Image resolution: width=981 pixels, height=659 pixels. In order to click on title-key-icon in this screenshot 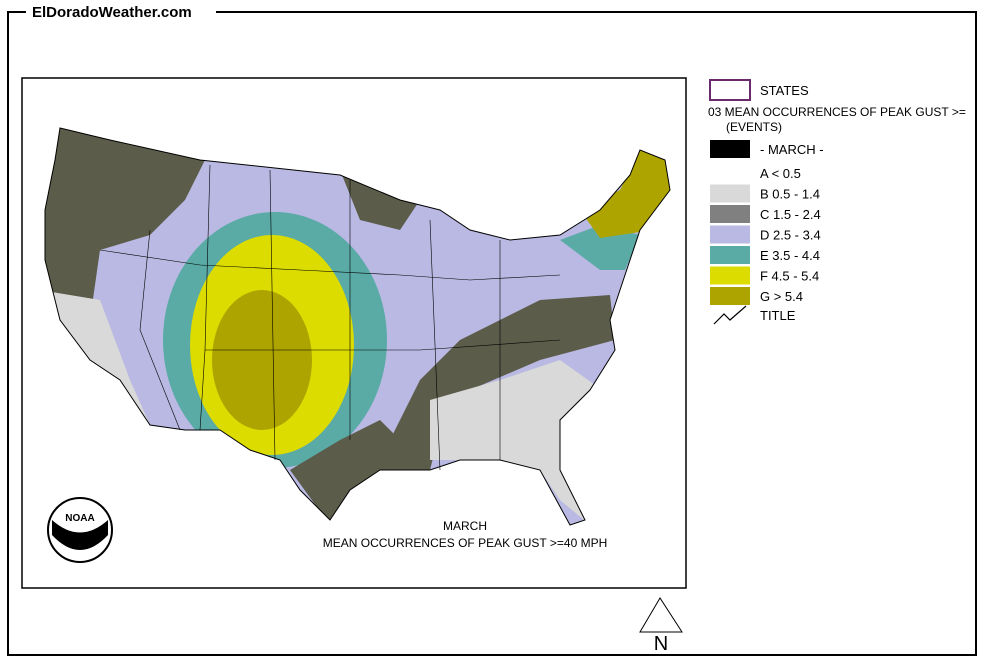, I will do `click(730, 315)`.